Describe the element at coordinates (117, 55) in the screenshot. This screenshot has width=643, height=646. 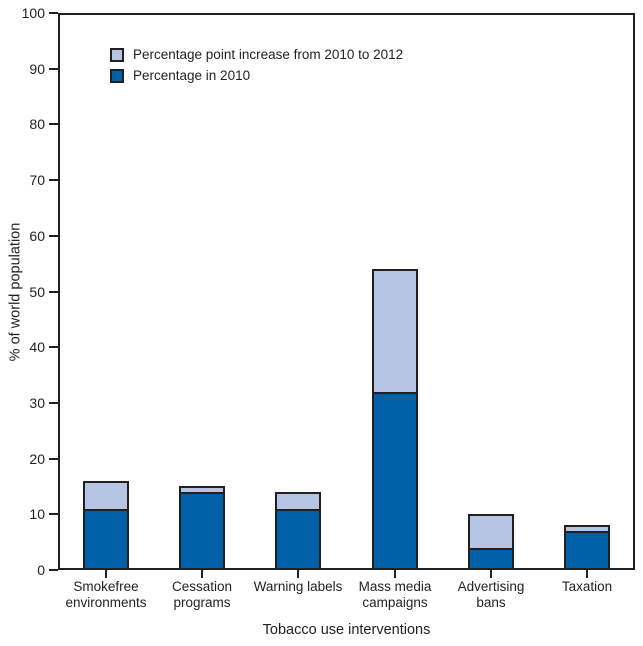
I see `legend-swatch-increase` at that location.